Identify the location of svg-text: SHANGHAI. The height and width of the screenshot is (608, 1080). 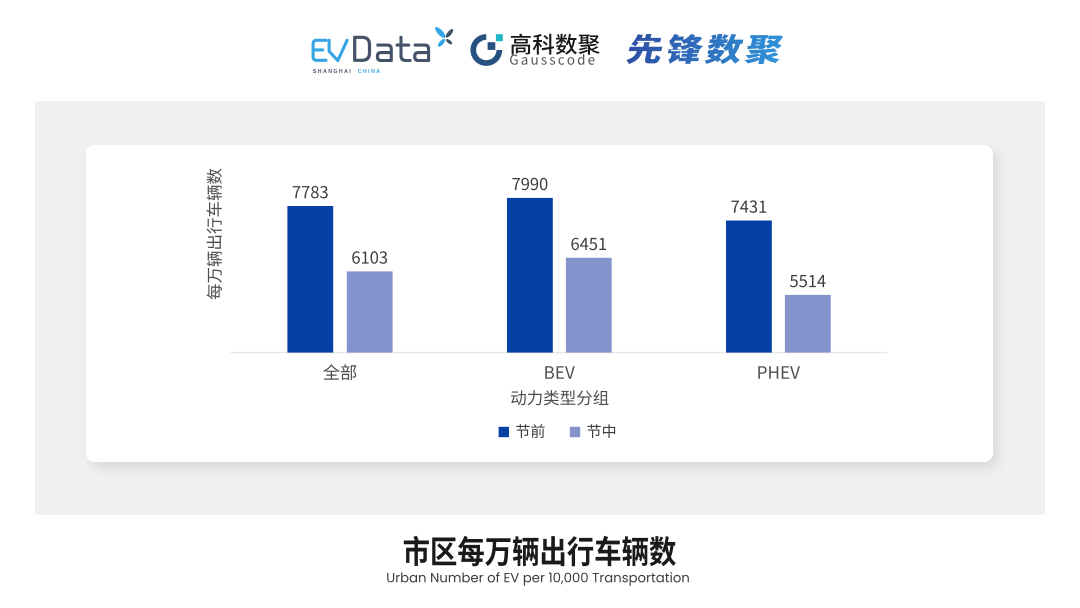
(332, 72).